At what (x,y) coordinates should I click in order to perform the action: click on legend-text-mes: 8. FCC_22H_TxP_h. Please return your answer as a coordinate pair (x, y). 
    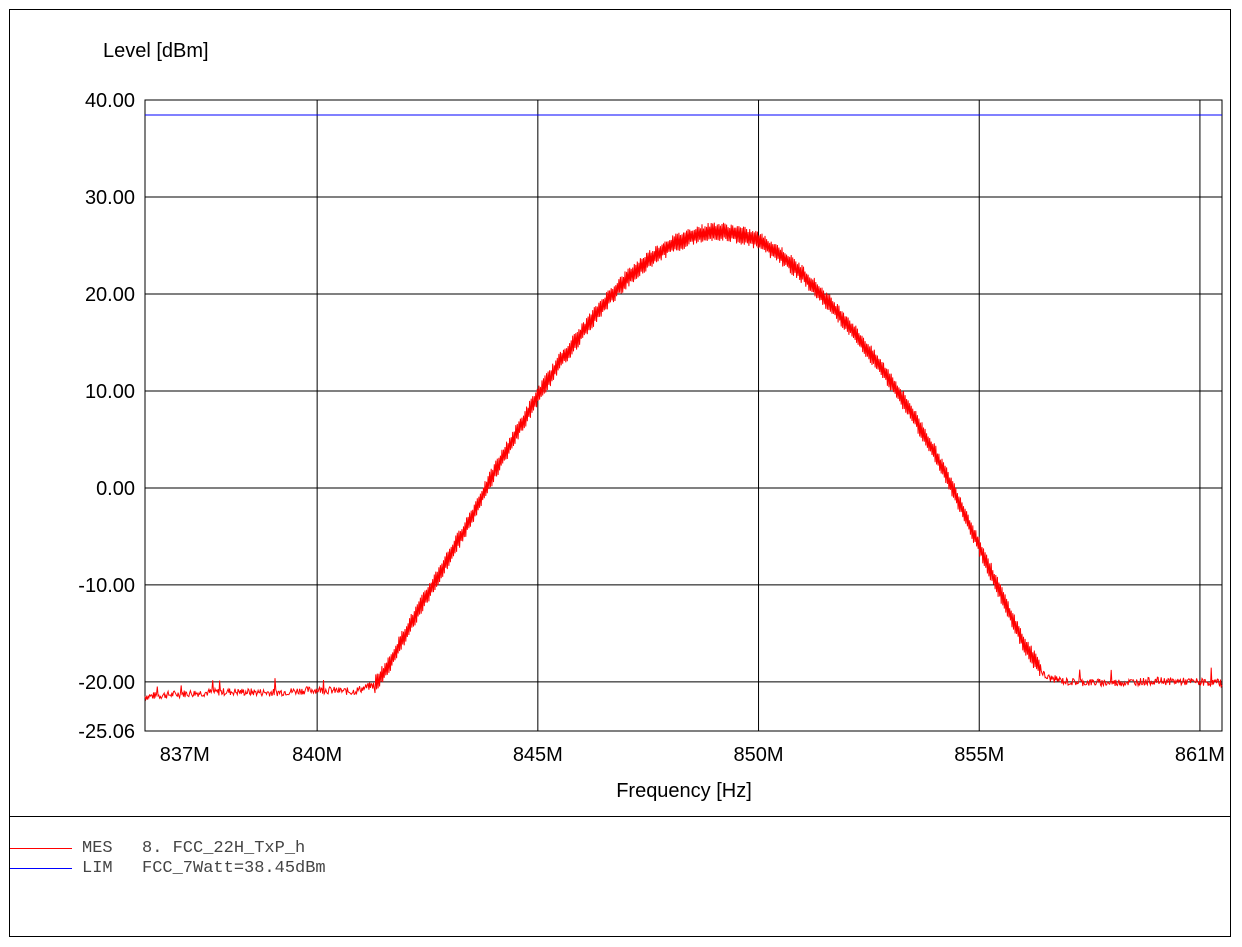
    Looking at the image, I should click on (224, 848).